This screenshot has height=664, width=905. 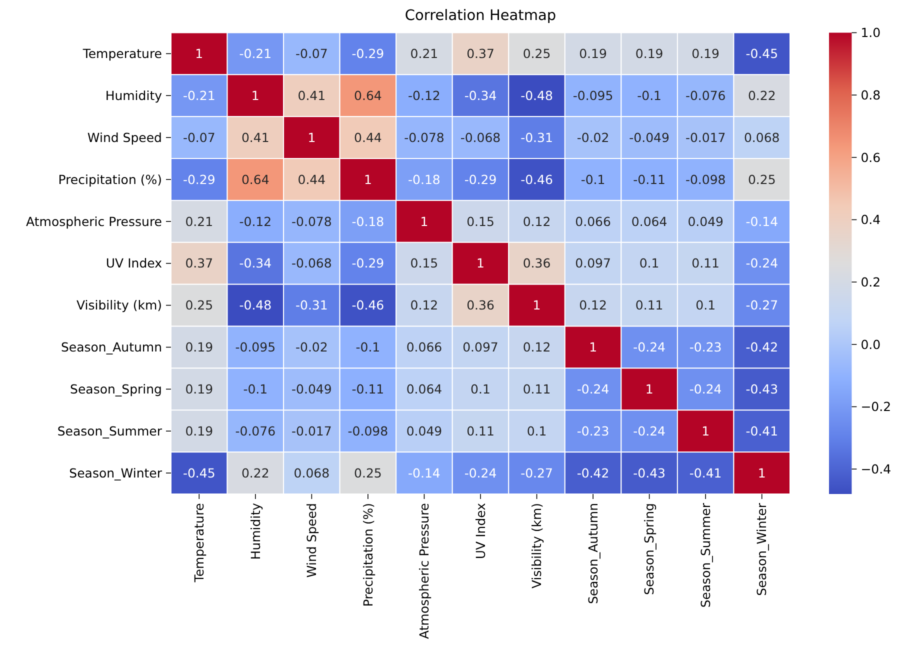 I want to click on color-bar-label: −0.4, so click(x=876, y=468).